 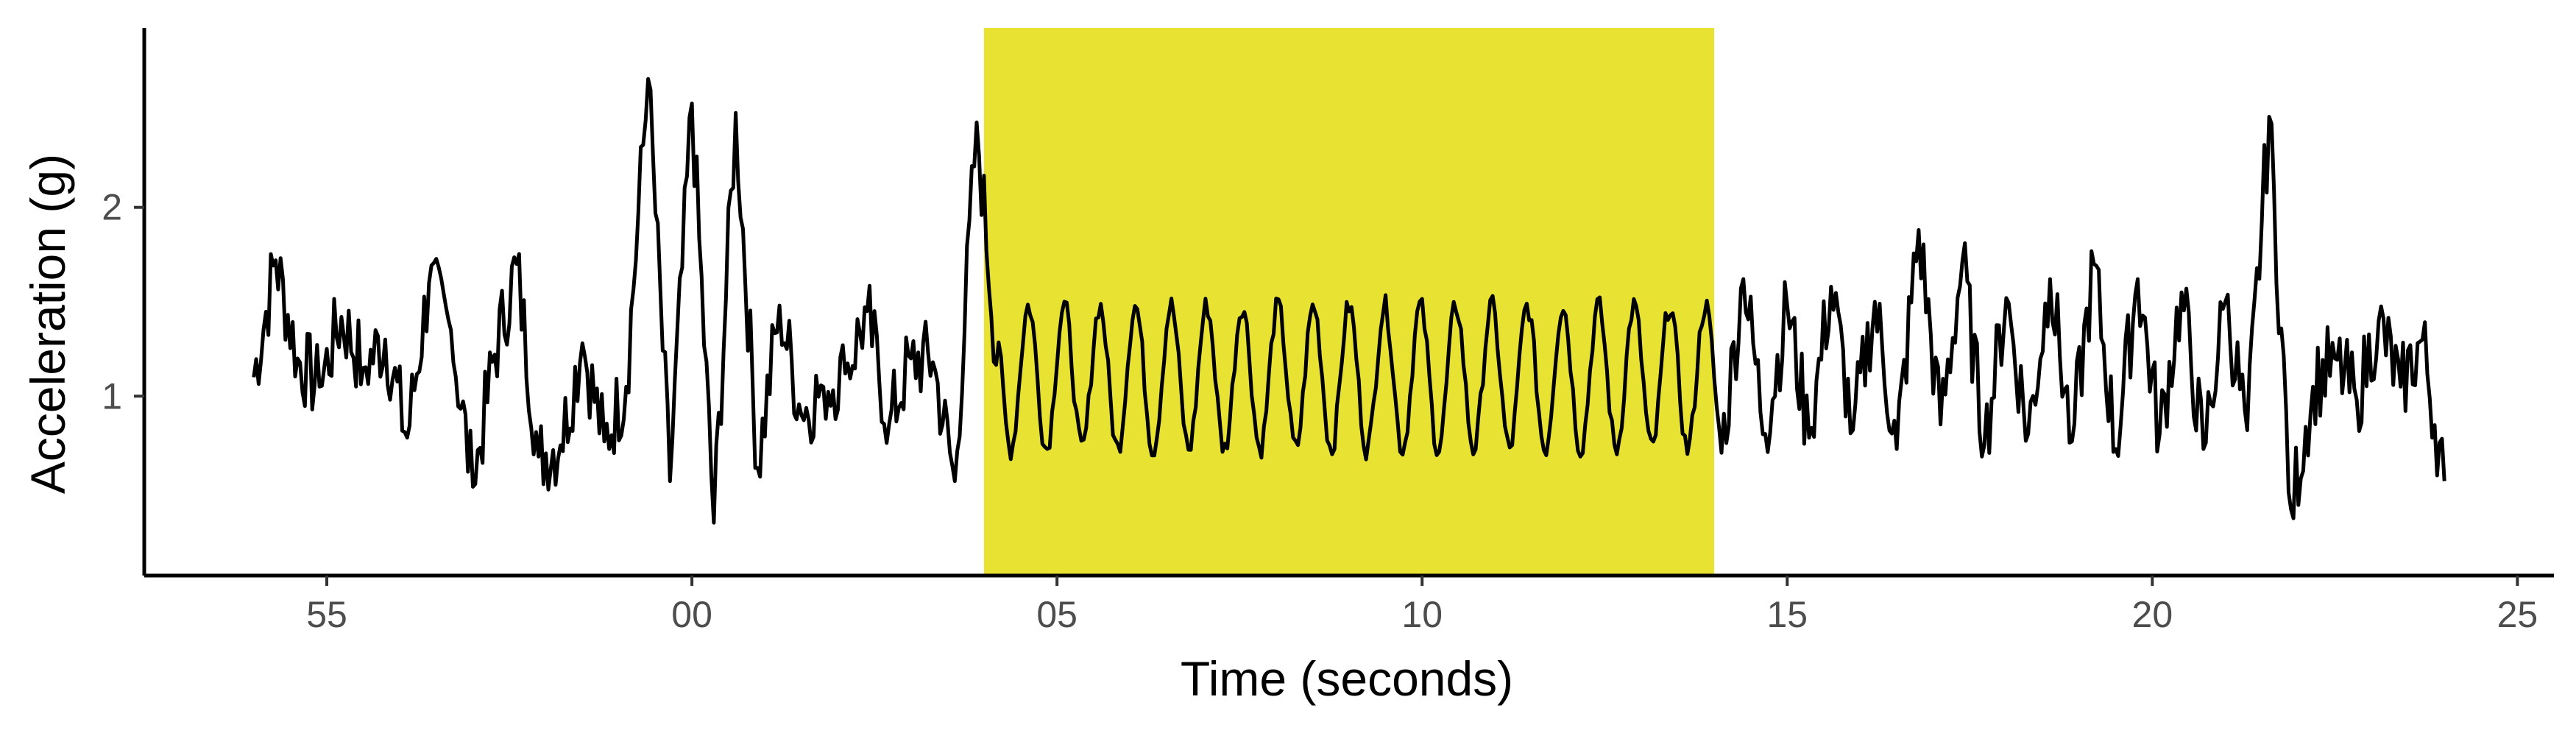 What do you see at coordinates (112, 396) in the screenshot?
I see `y-tick-label: 1` at bounding box center [112, 396].